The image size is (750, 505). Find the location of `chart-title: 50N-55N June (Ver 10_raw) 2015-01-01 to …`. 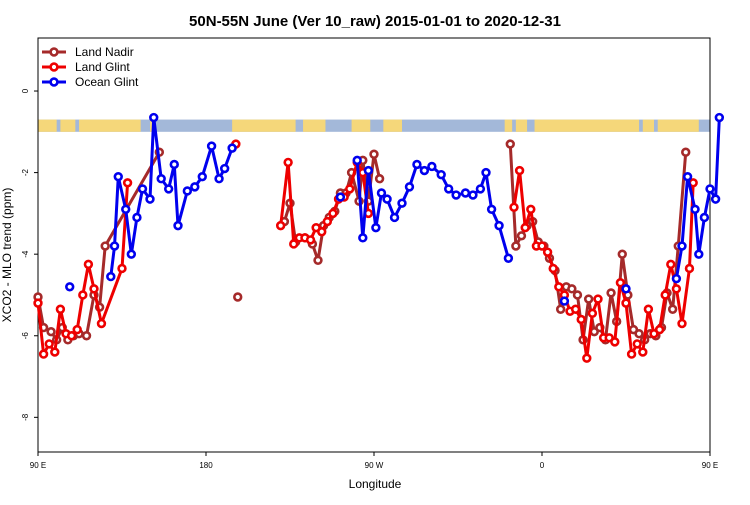

chart-title: 50N-55N June (Ver 10_raw) 2015-01-01 to … is located at coordinates (375, 21).